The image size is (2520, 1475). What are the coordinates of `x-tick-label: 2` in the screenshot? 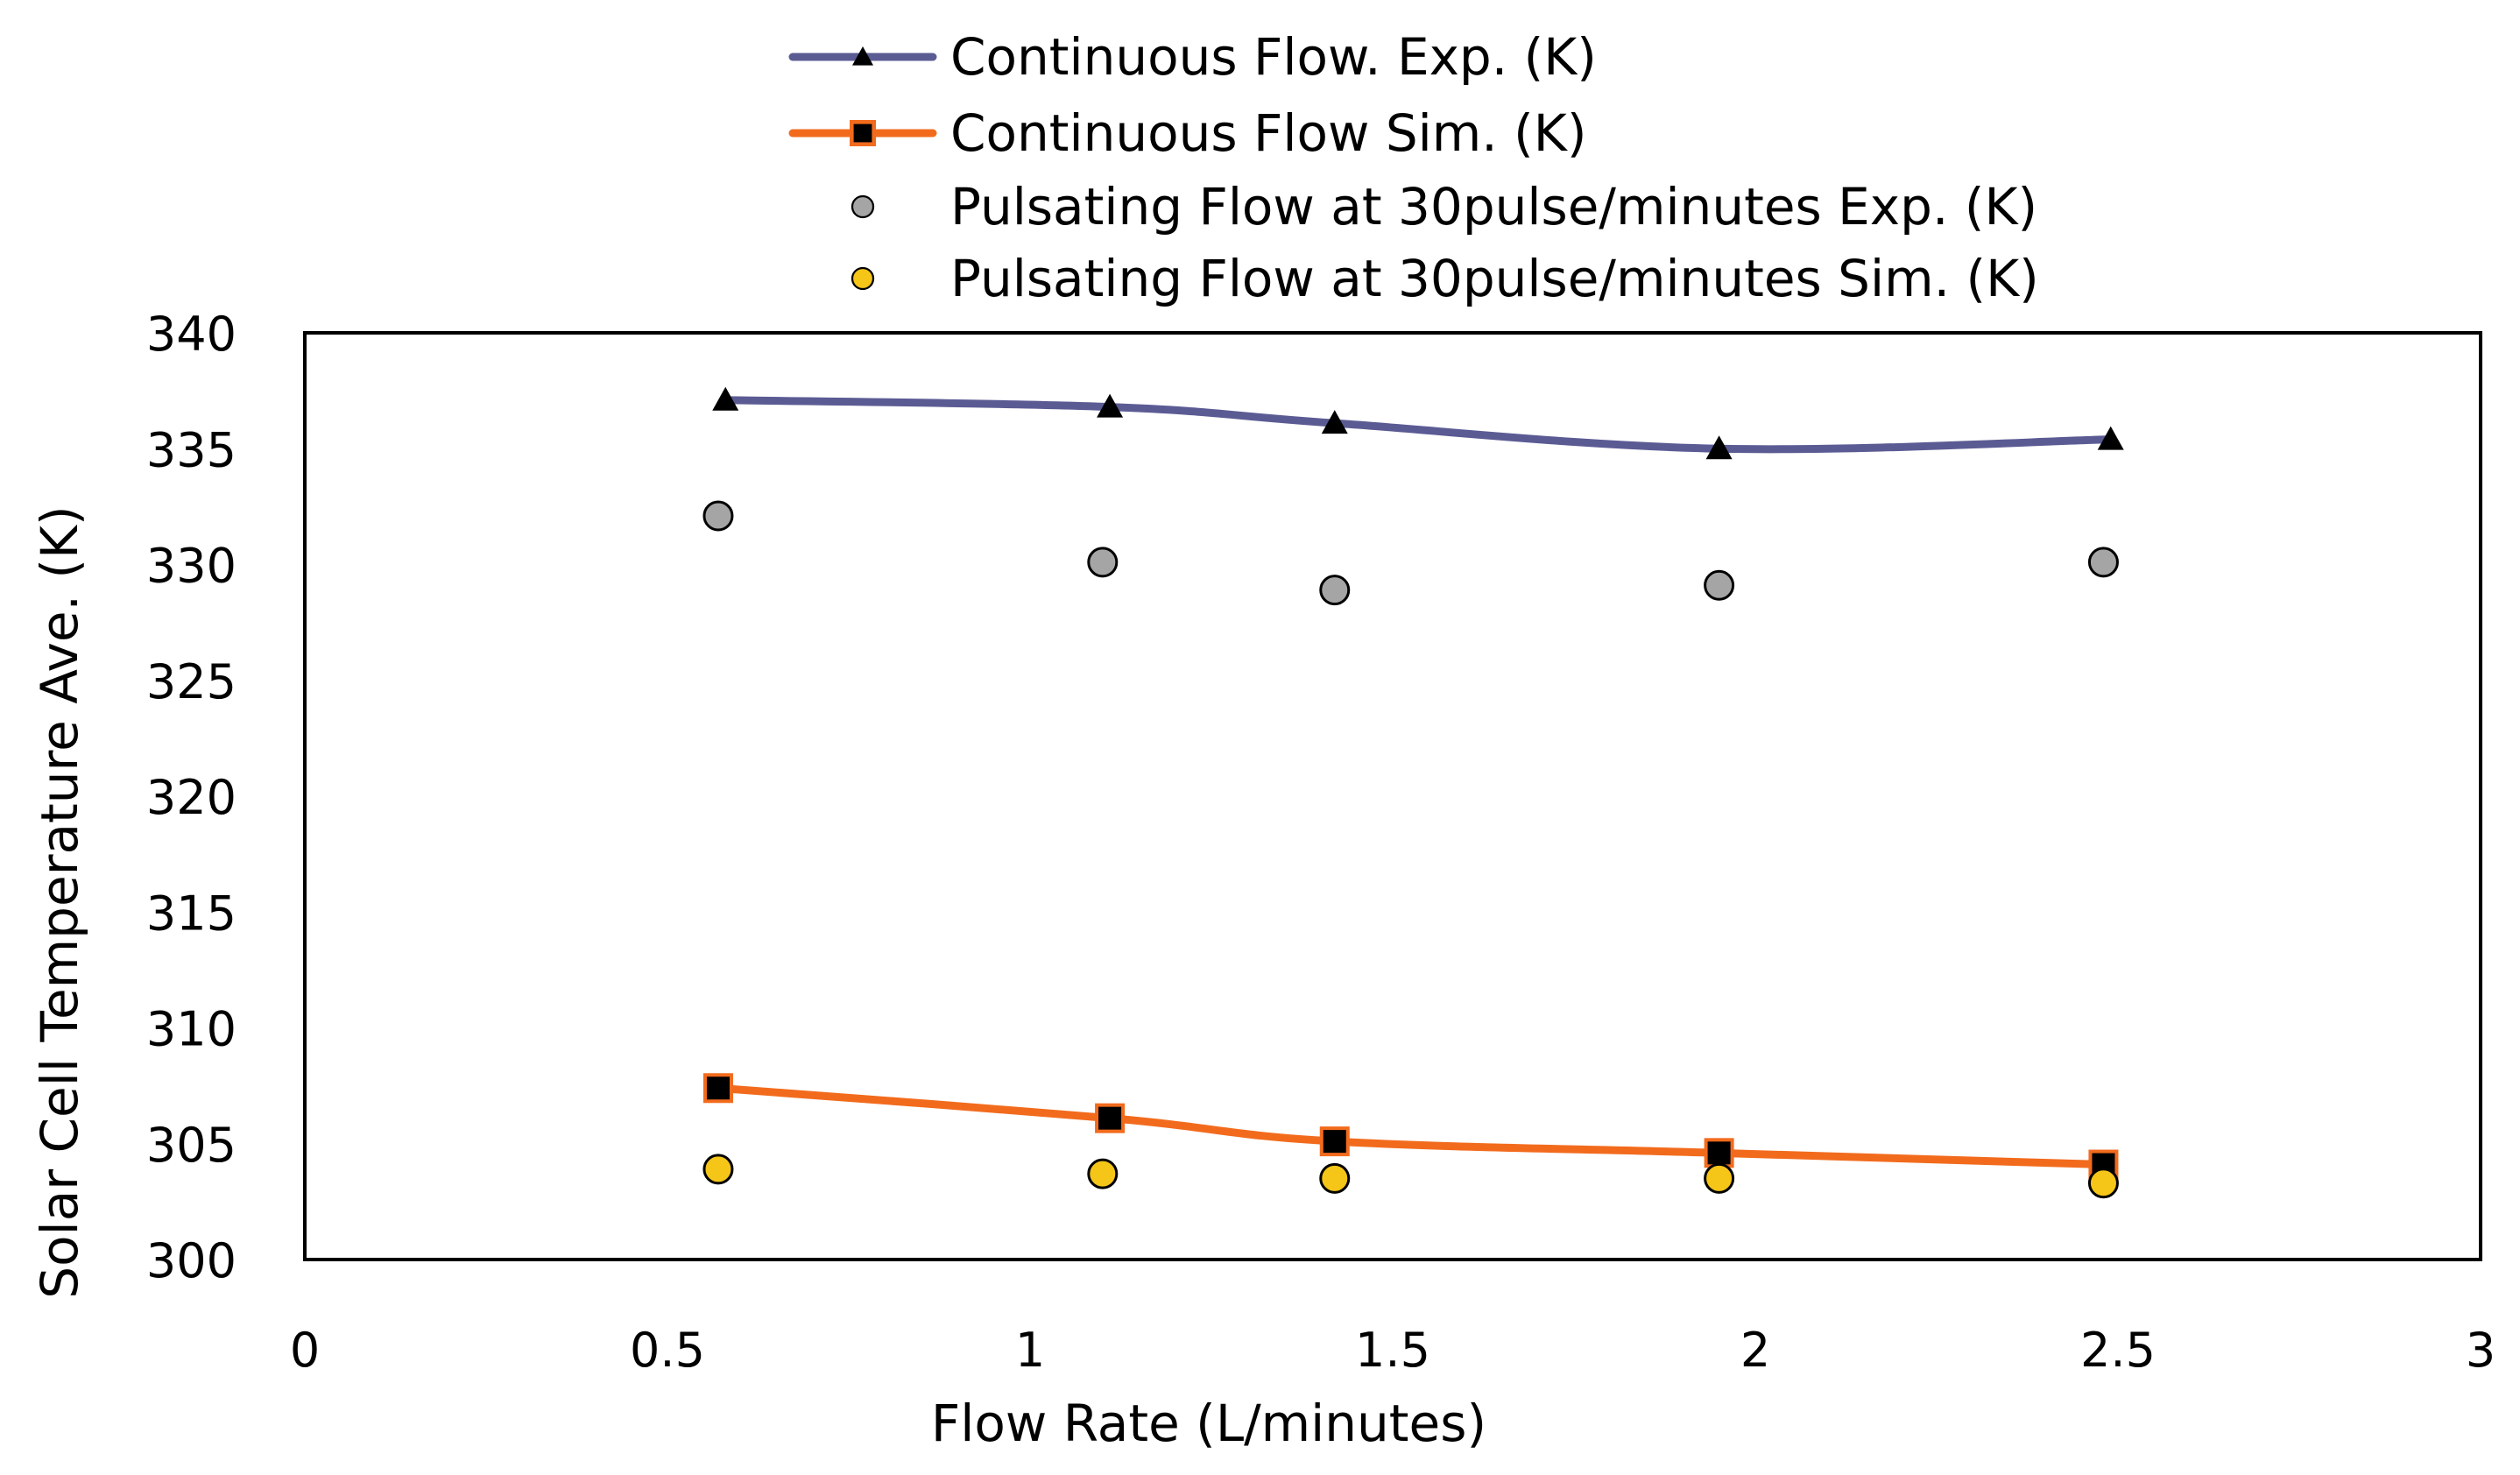 It's located at (1755, 1350).